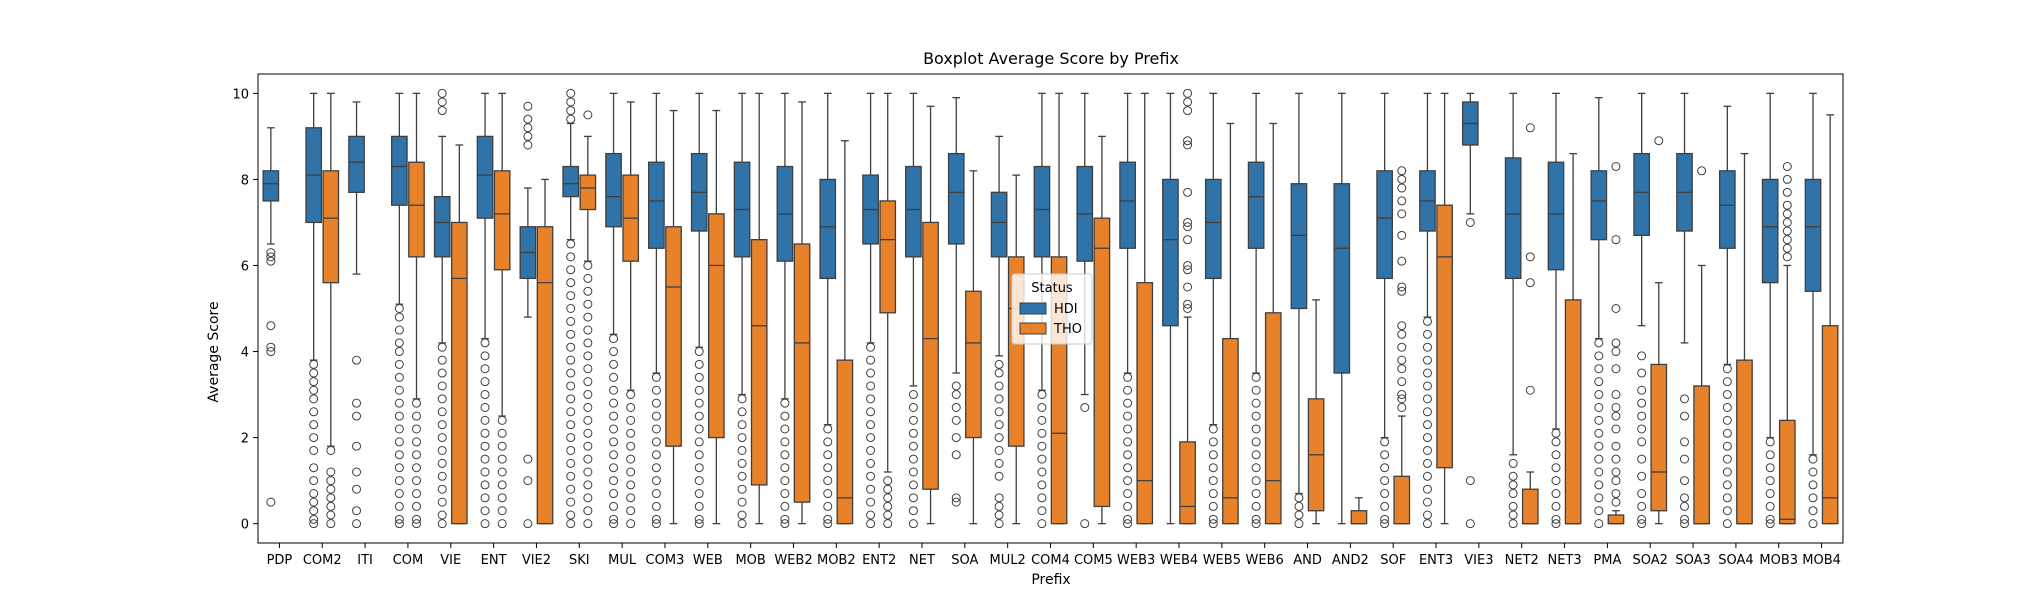 This screenshot has height=610, width=2042. Describe the element at coordinates (528, 315) in the screenshot. I see `box-HDI-VIE2` at that location.